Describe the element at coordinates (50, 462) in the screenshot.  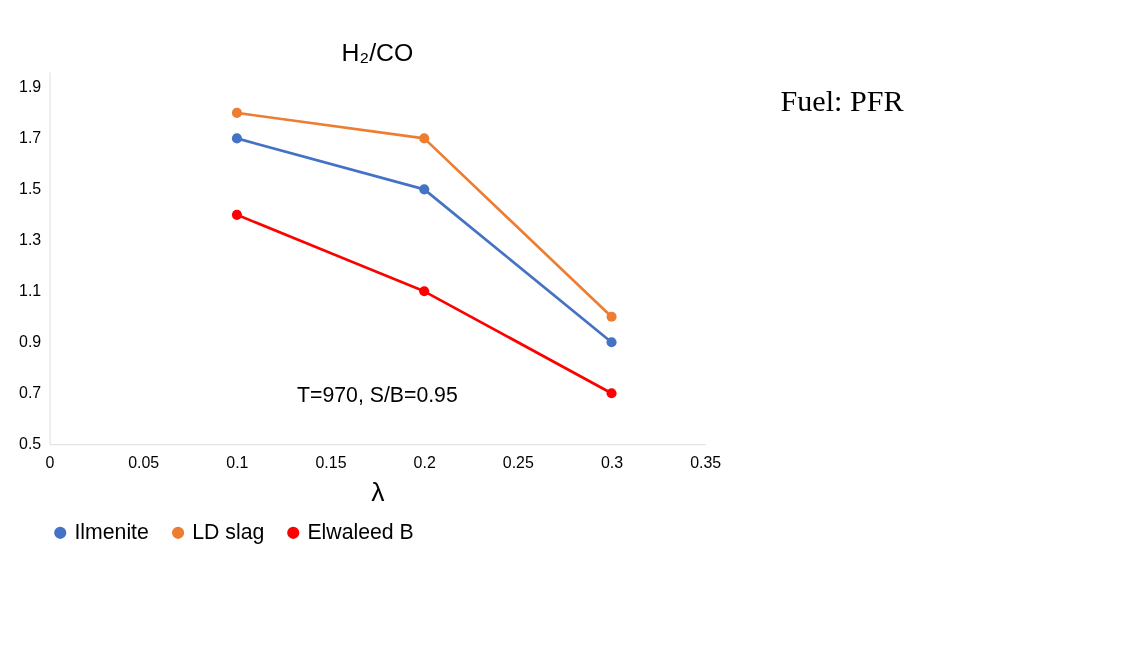
I see `x-tick-label: 0` at that location.